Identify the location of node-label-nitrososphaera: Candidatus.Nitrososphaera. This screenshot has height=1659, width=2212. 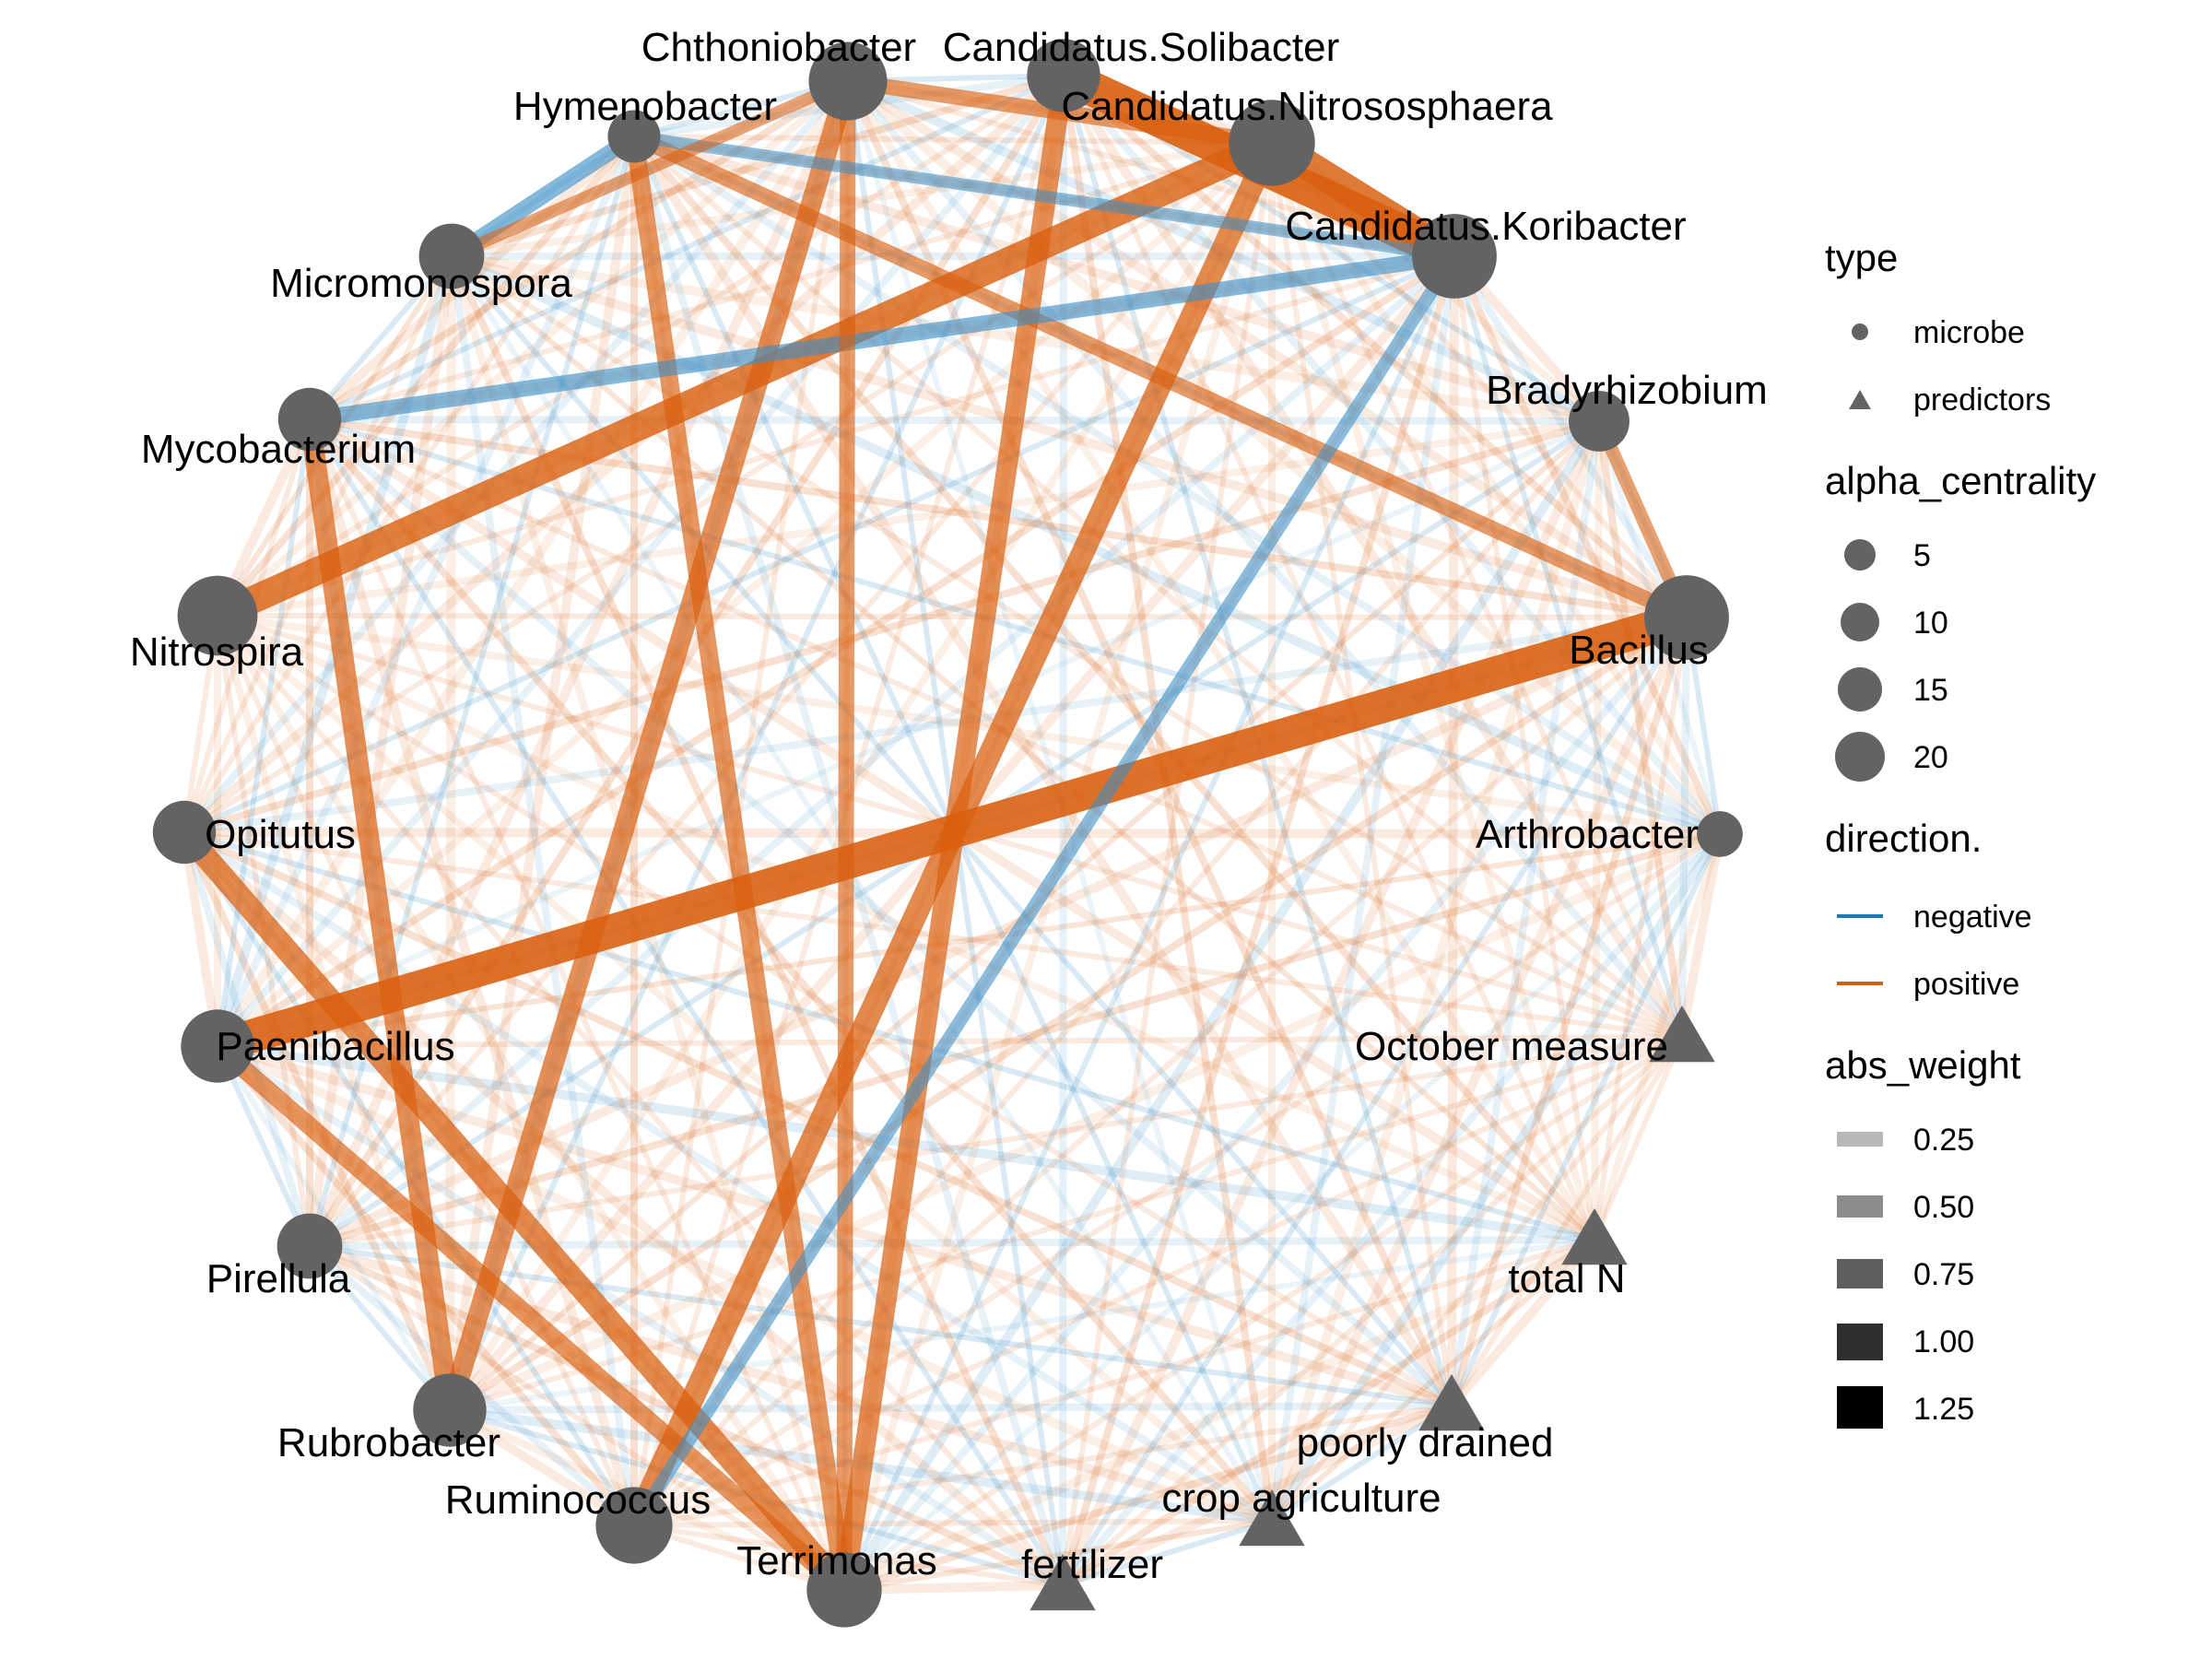
(1307, 106).